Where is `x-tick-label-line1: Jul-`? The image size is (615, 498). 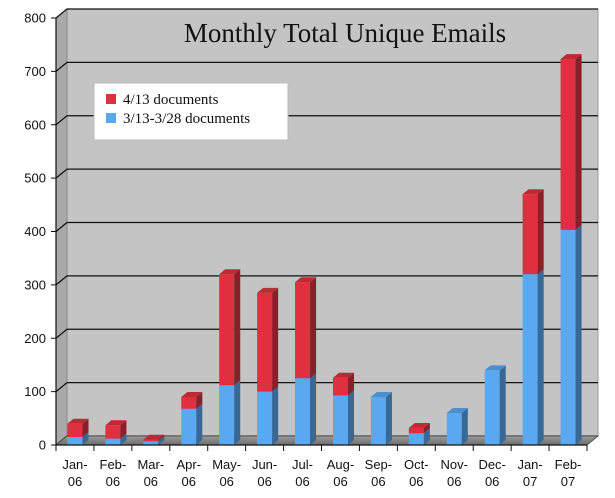
x-tick-label-line1: Jul- is located at coordinates (302, 464).